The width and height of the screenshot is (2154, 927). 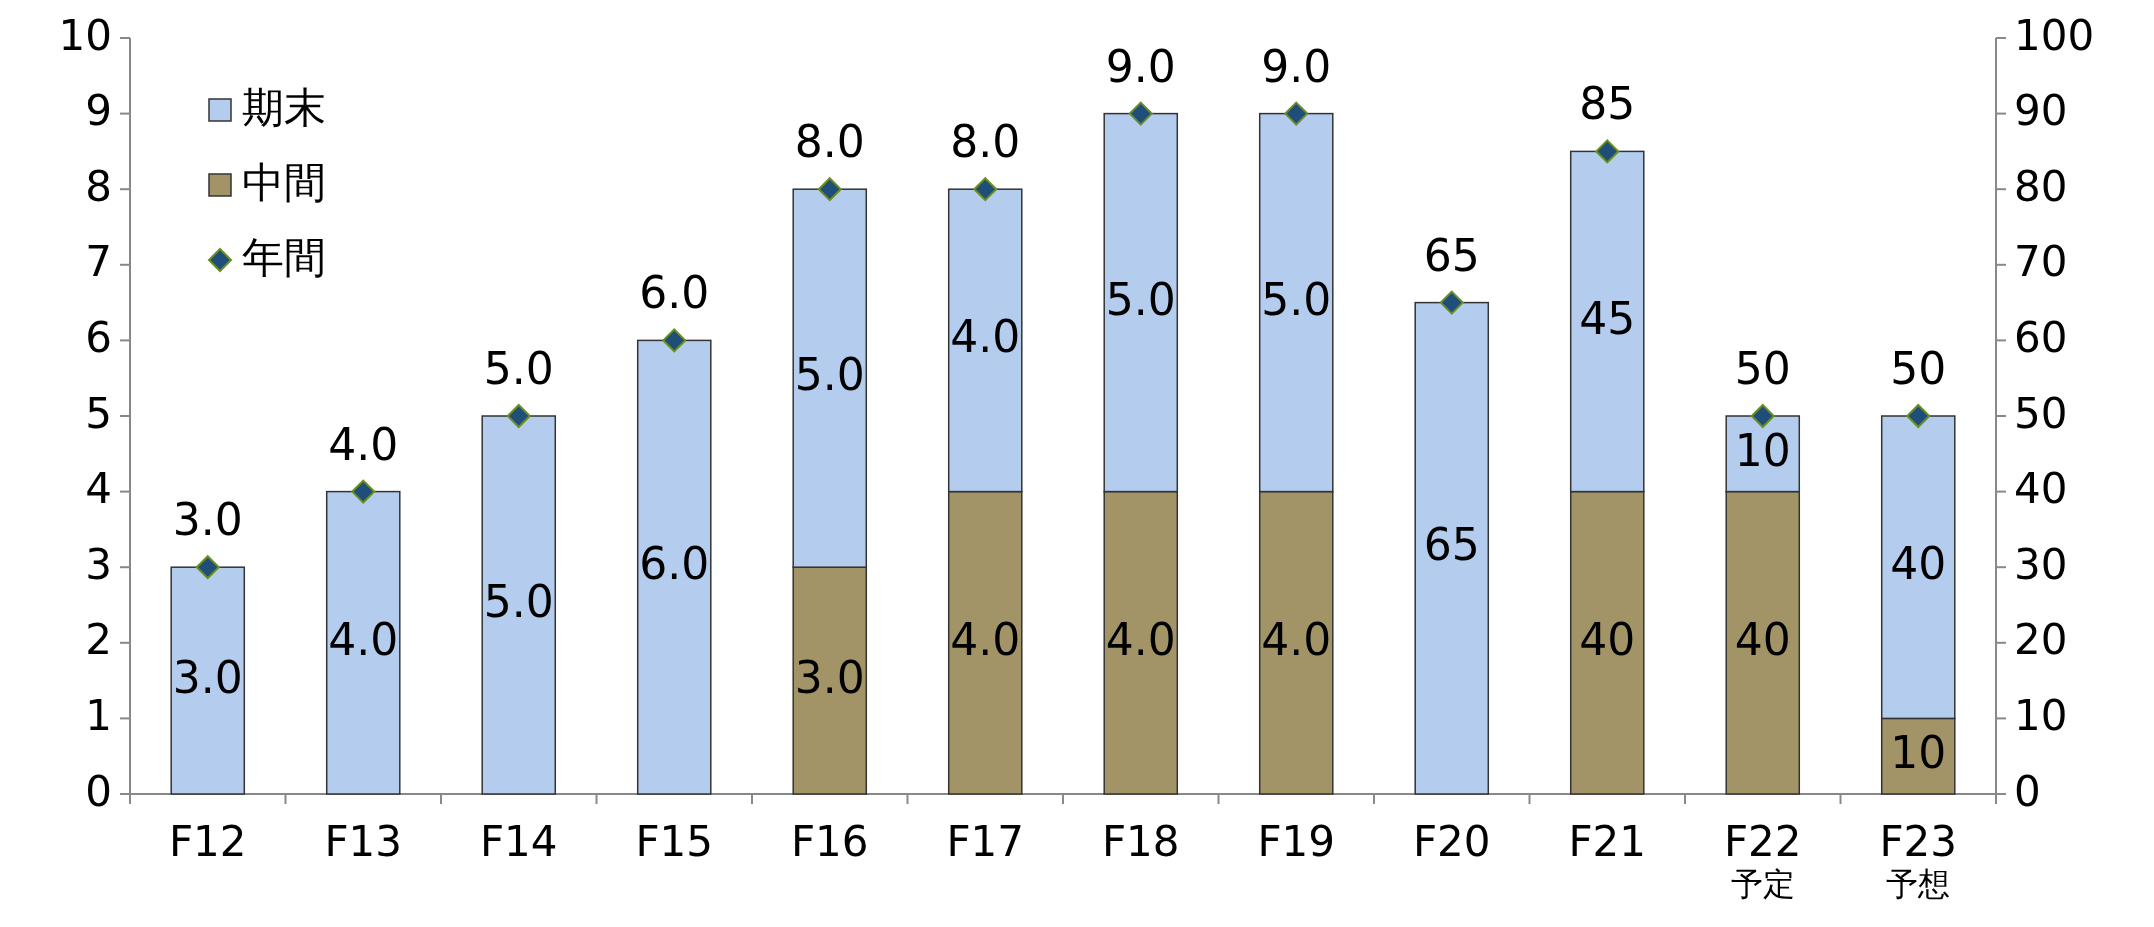 What do you see at coordinates (2041, 262) in the screenshot?
I see `y2-tick-label: 70` at bounding box center [2041, 262].